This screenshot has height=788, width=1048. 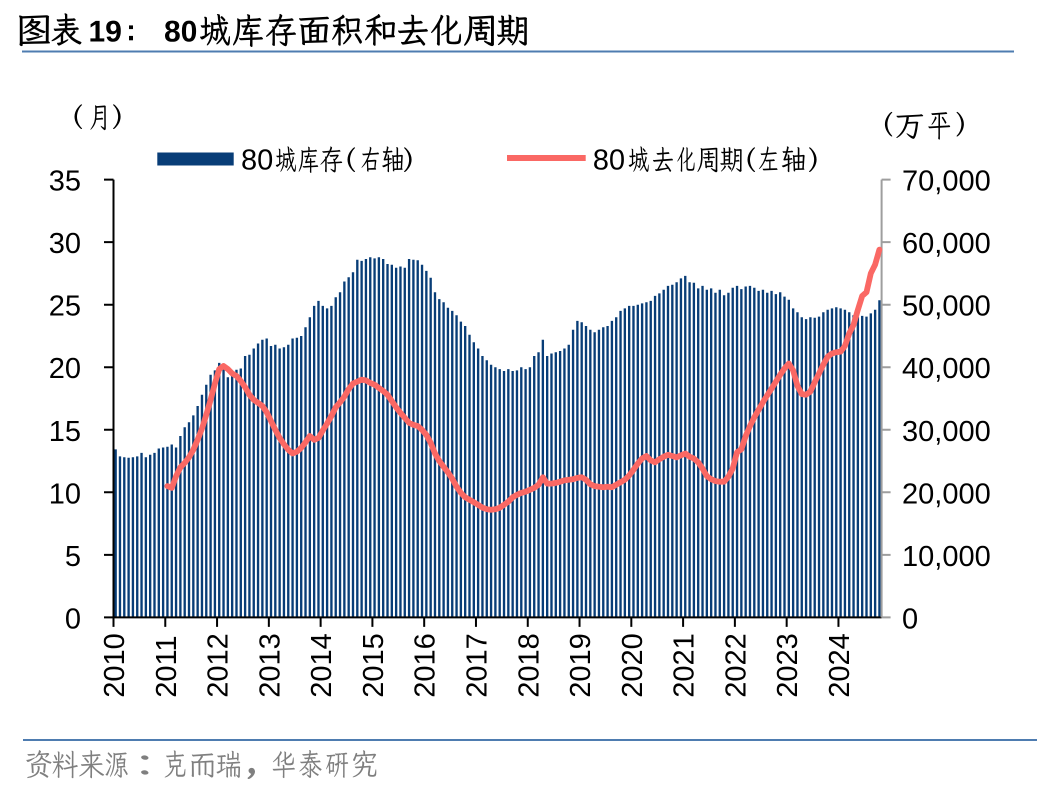 What do you see at coordinates (65, 182) in the screenshot?
I see `svg-text: 35` at bounding box center [65, 182].